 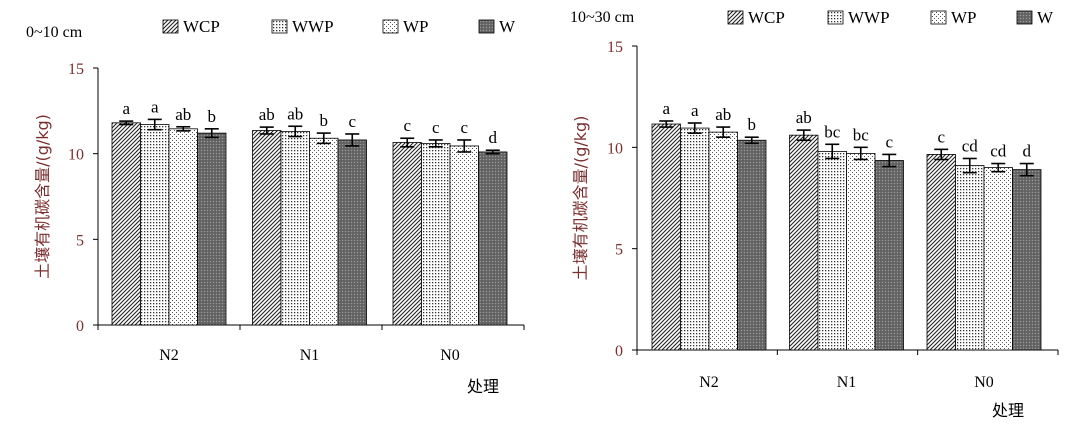 What do you see at coordinates (54, 32) in the screenshot?
I see `panel-title: 0~10 cm` at bounding box center [54, 32].